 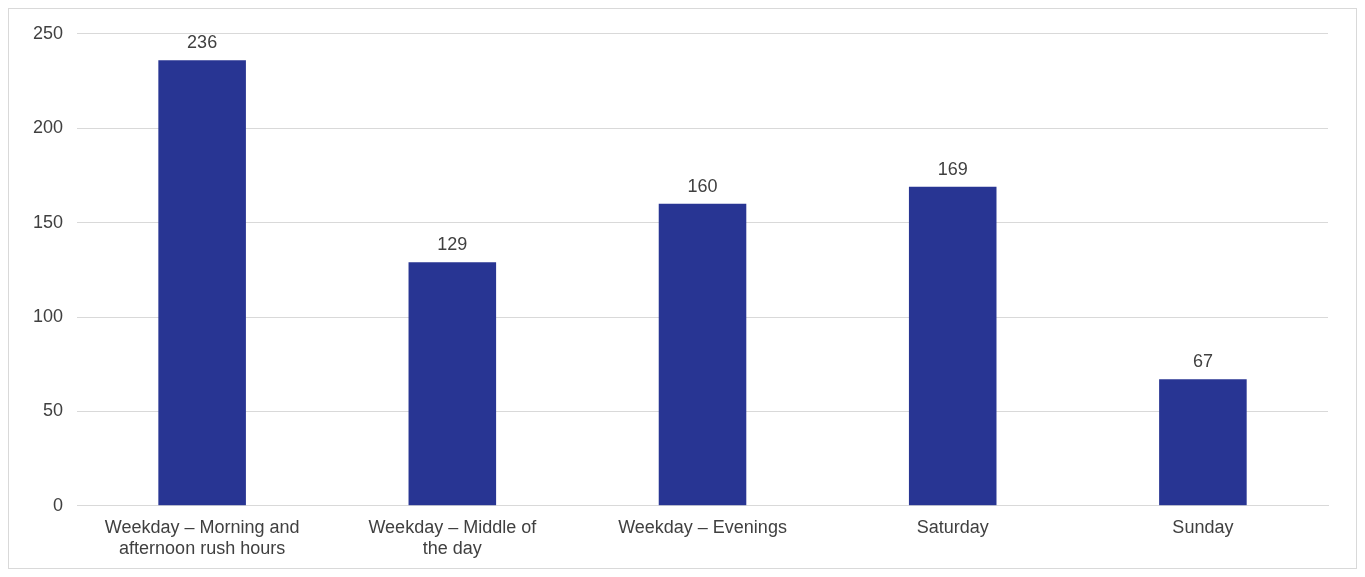 What do you see at coordinates (452, 244) in the screenshot?
I see `data-label: 129` at bounding box center [452, 244].